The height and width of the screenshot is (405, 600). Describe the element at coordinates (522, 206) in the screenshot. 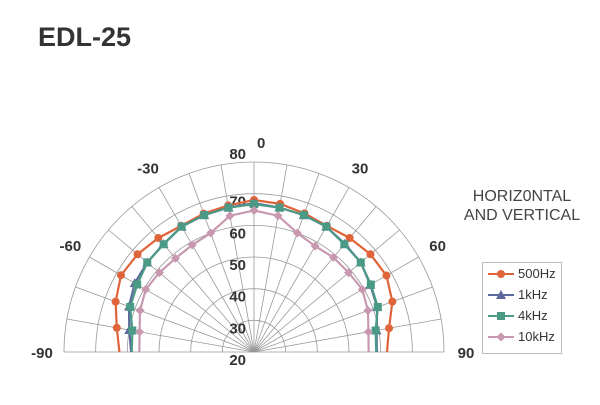

I see `legend-title: HORIZ0NTAL AND VERTICAL` at that location.